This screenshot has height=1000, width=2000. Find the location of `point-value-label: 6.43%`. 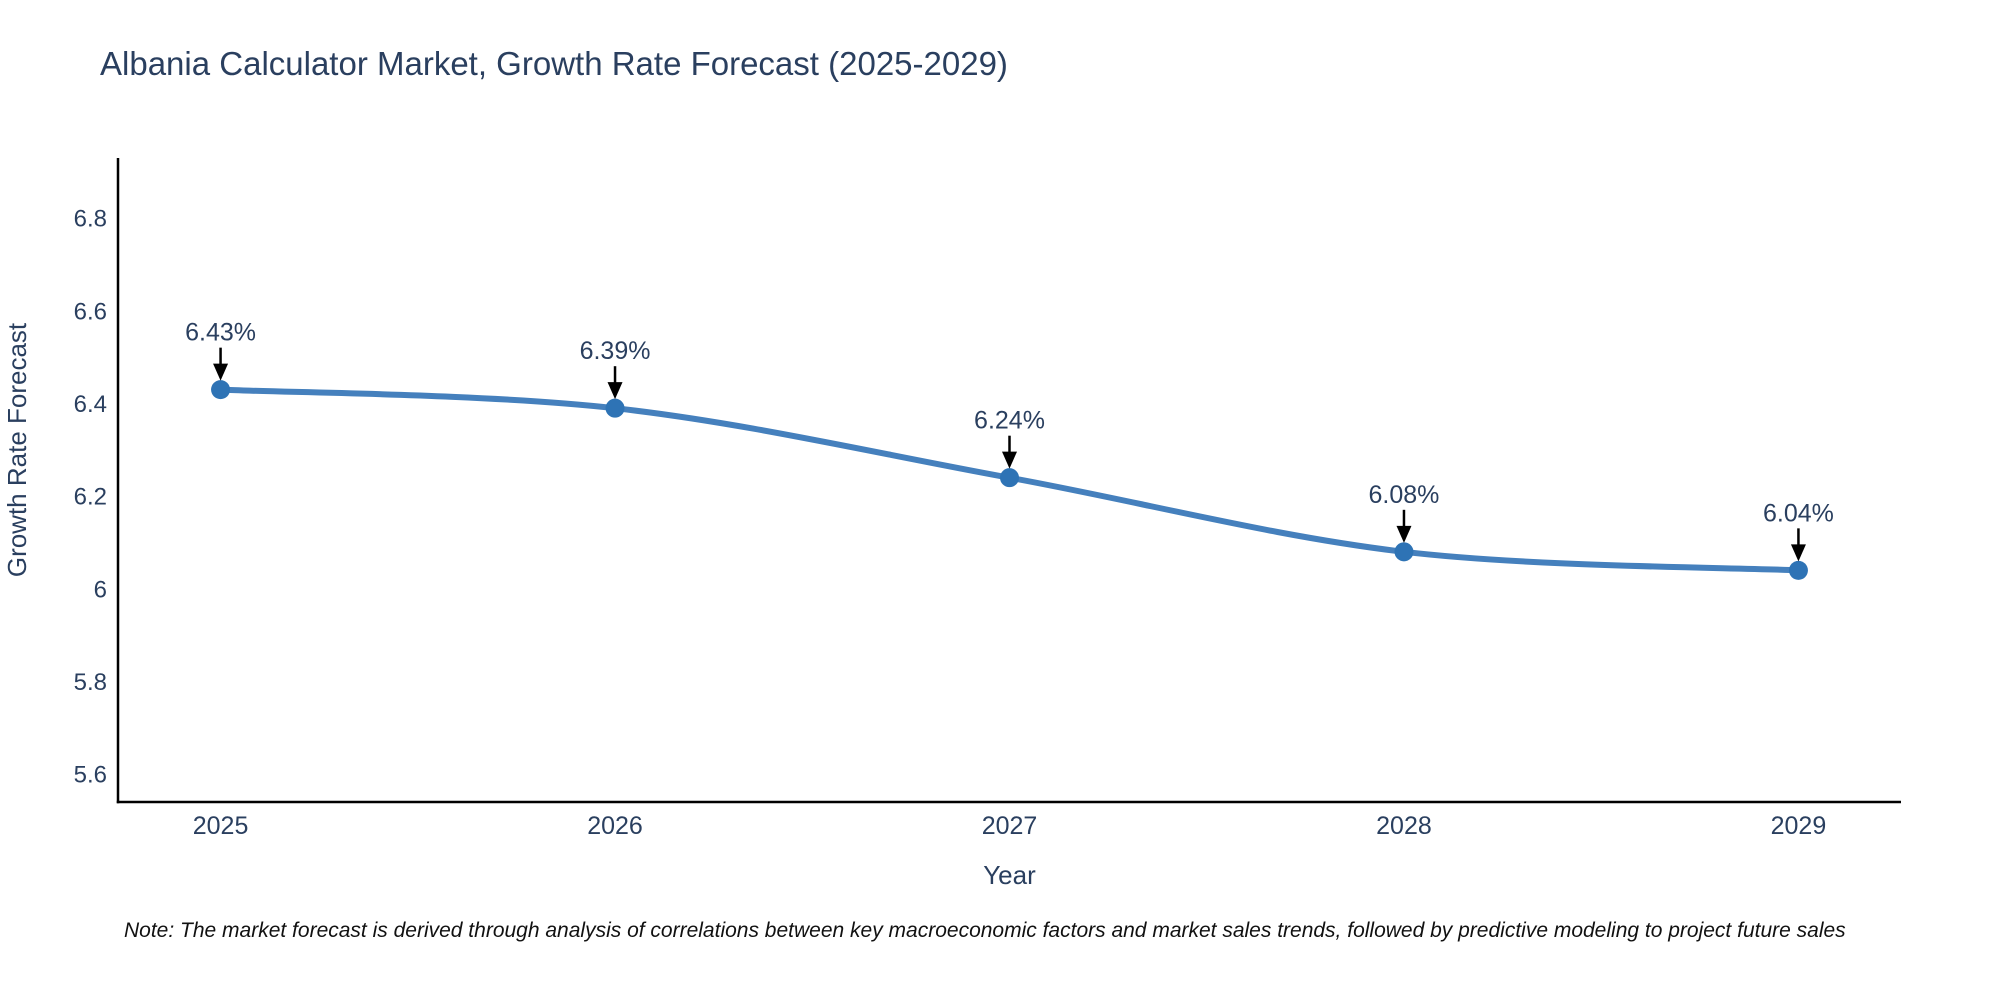

point-value-label: 6.43% is located at coordinates (220, 333).